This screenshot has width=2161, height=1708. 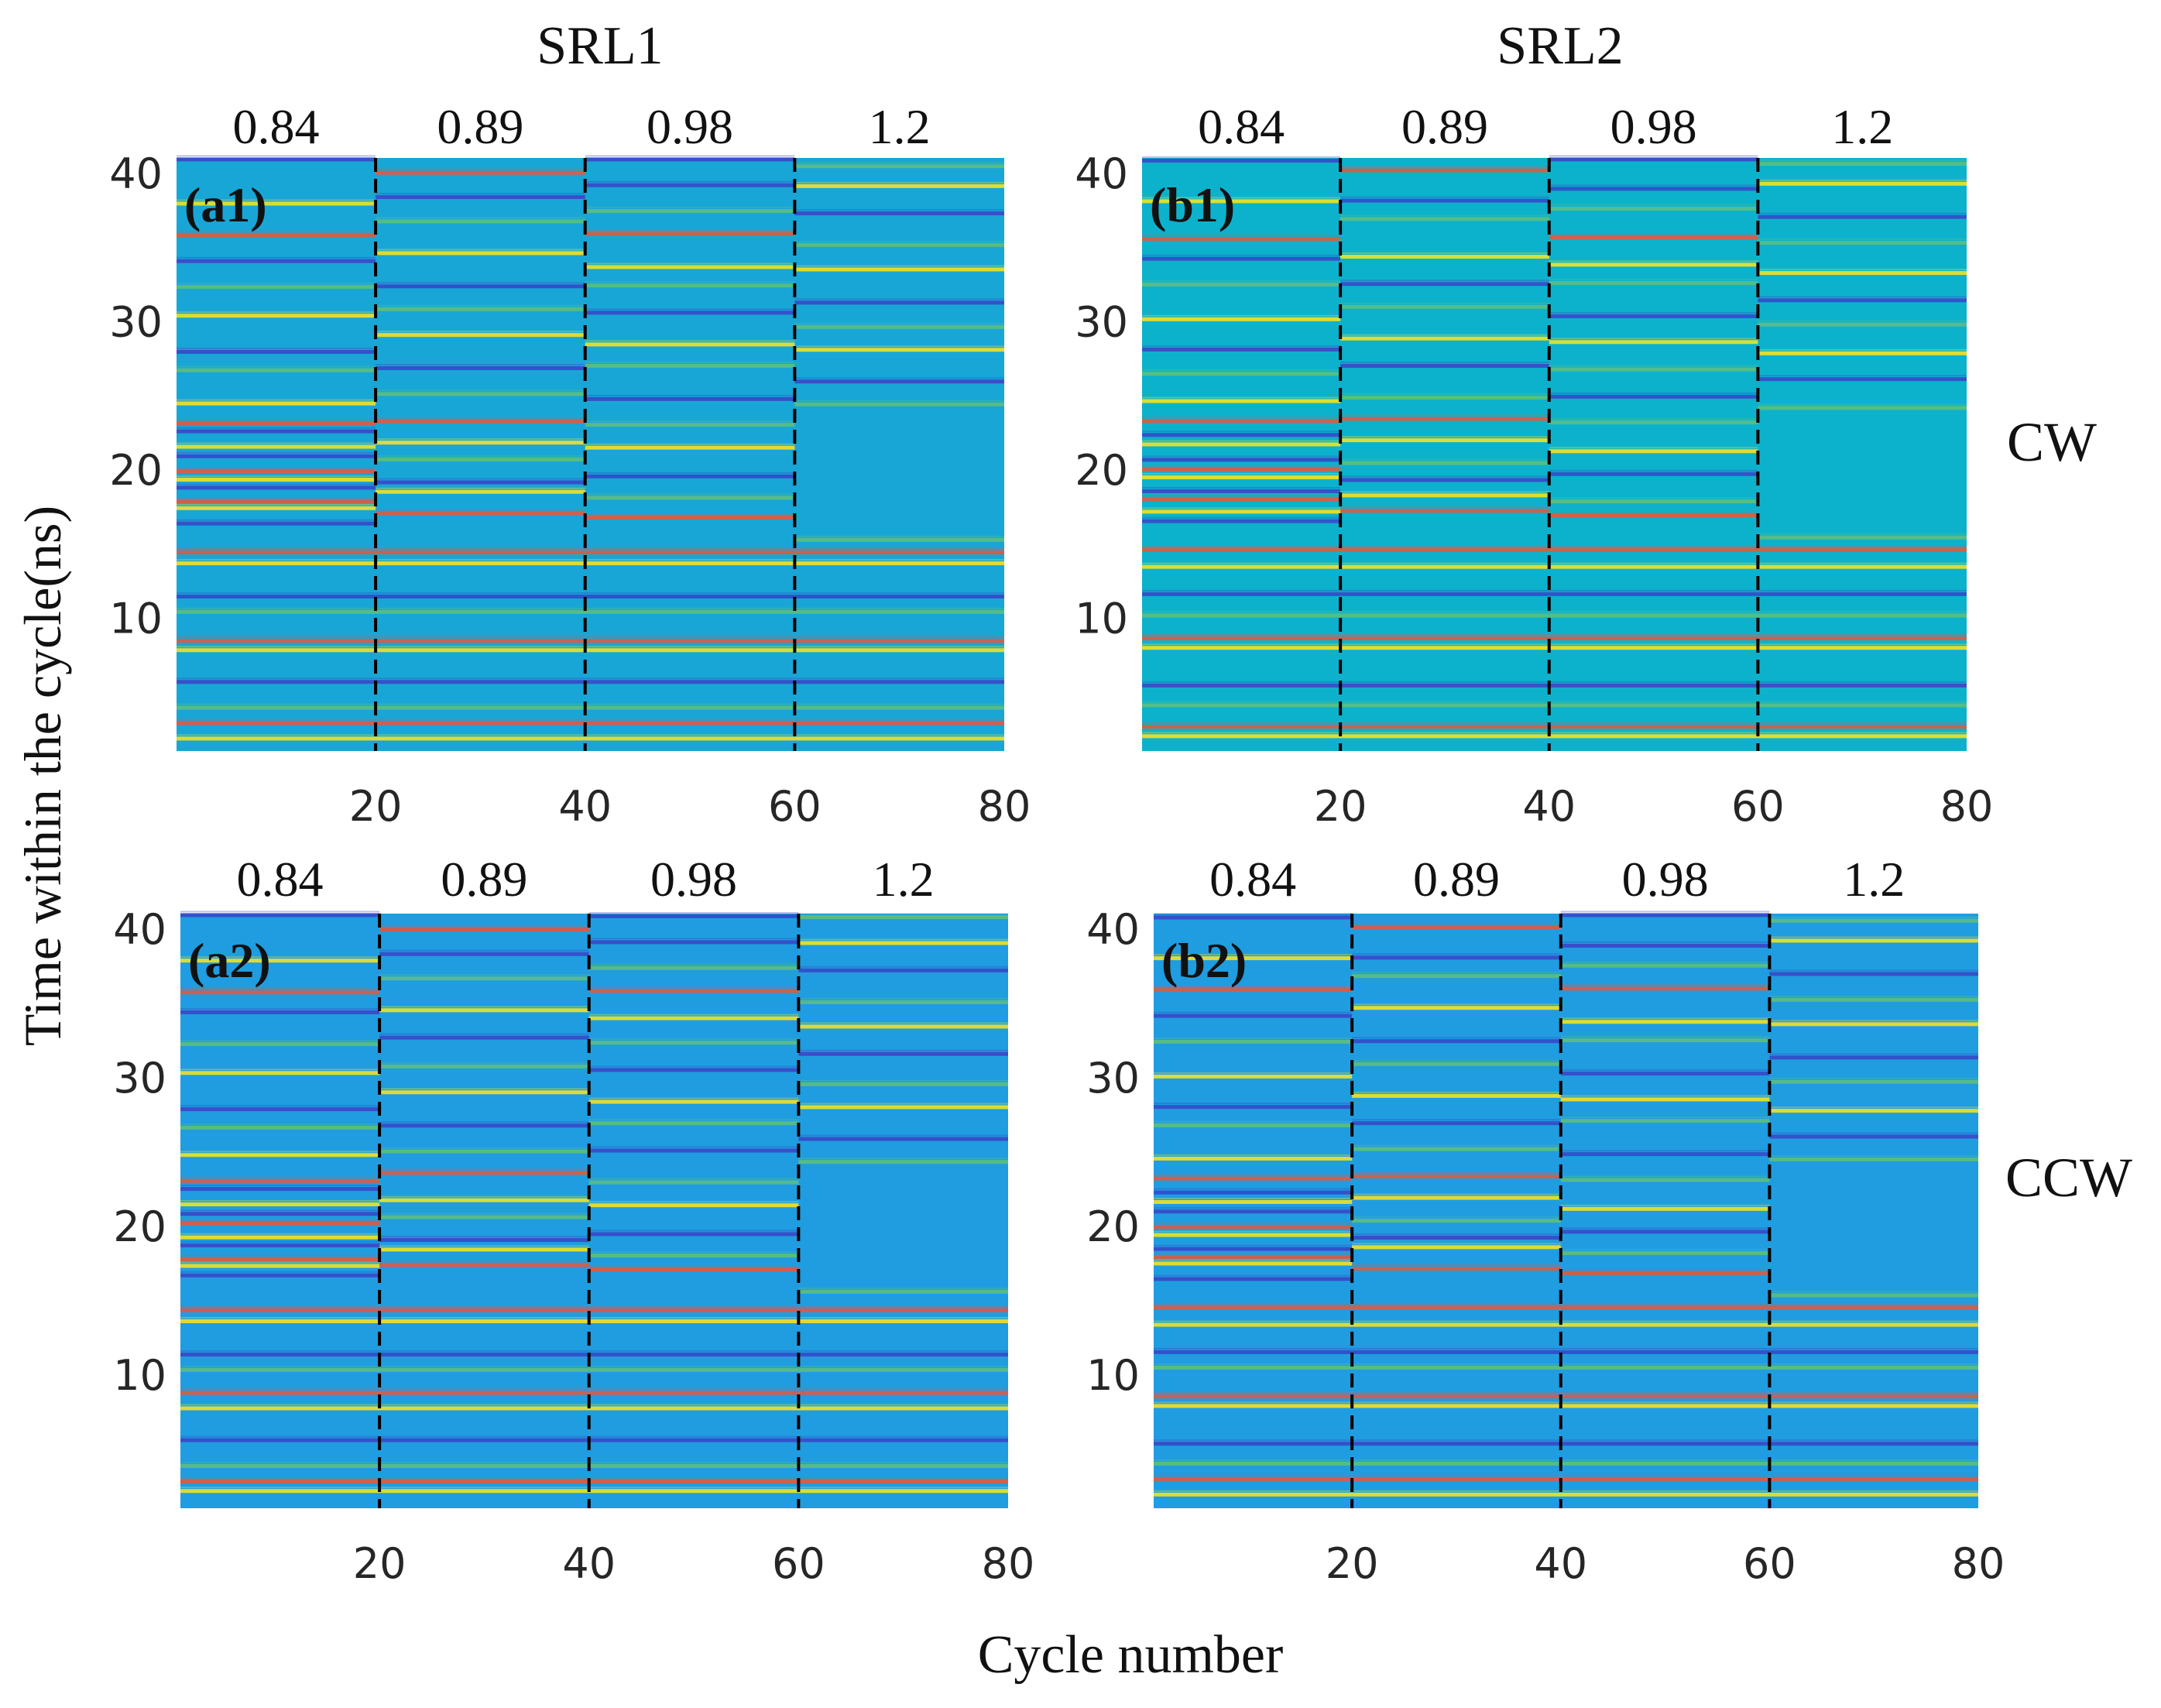 What do you see at coordinates (2052, 442) in the screenshot?
I see `row-label-cw: CW` at bounding box center [2052, 442].